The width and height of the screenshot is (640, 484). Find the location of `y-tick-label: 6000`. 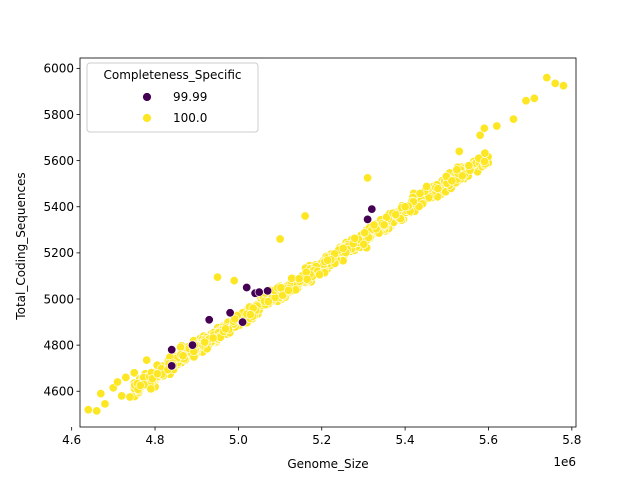

y-tick-label: 6000 is located at coordinates (58, 69).